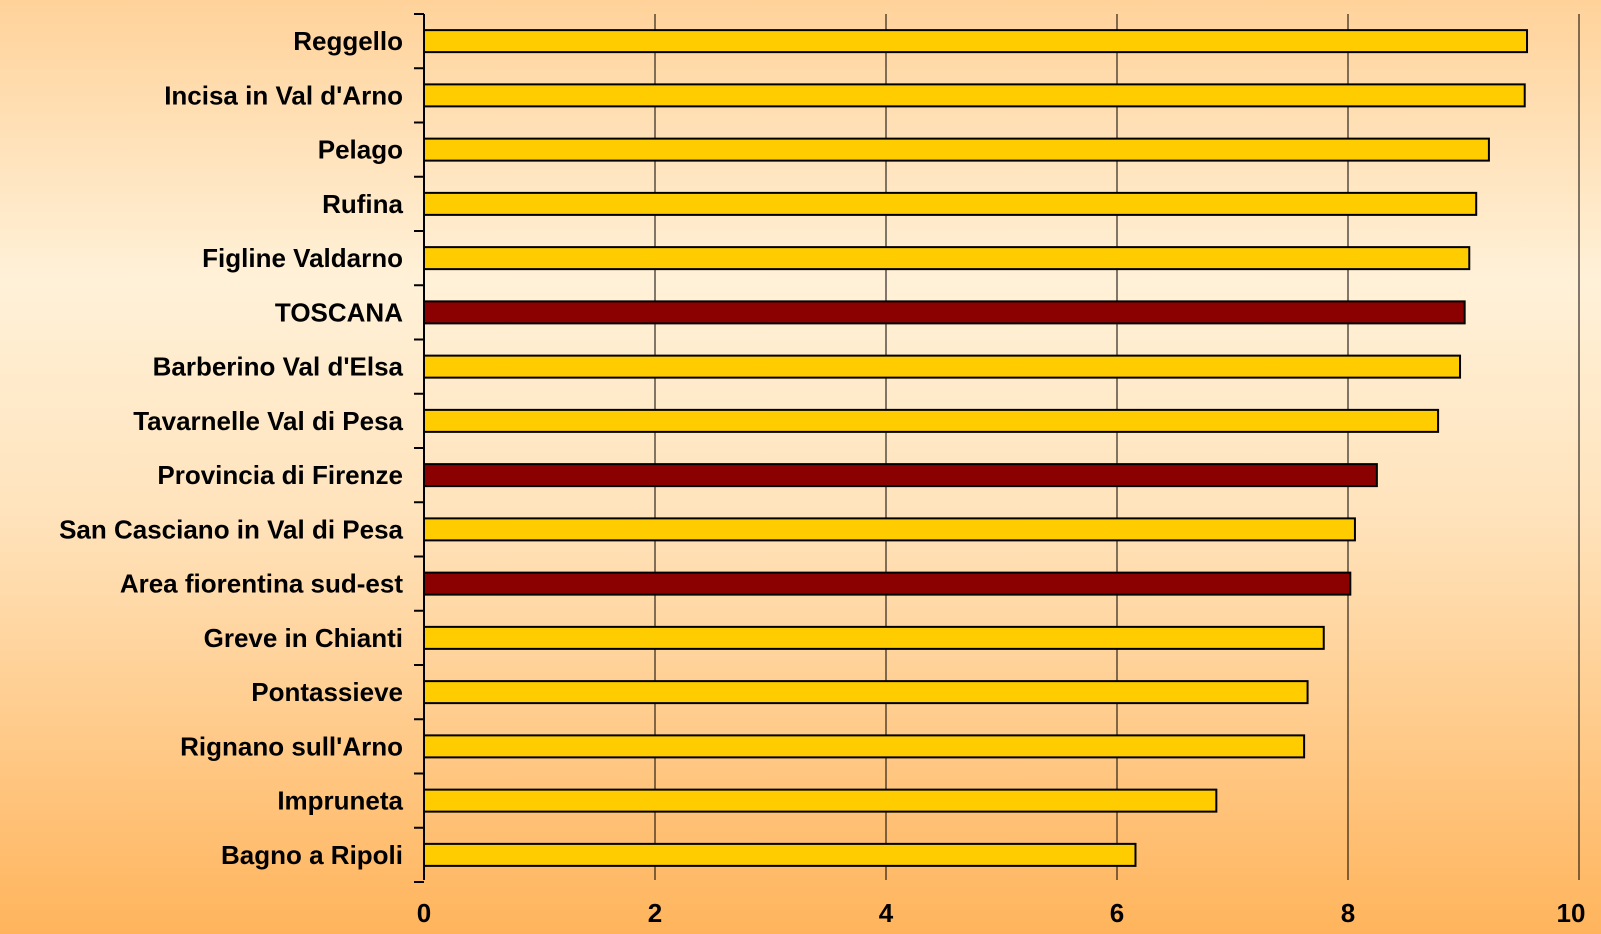 The width and height of the screenshot is (1601, 934). I want to click on category-label-2: Pelago, so click(360, 150).